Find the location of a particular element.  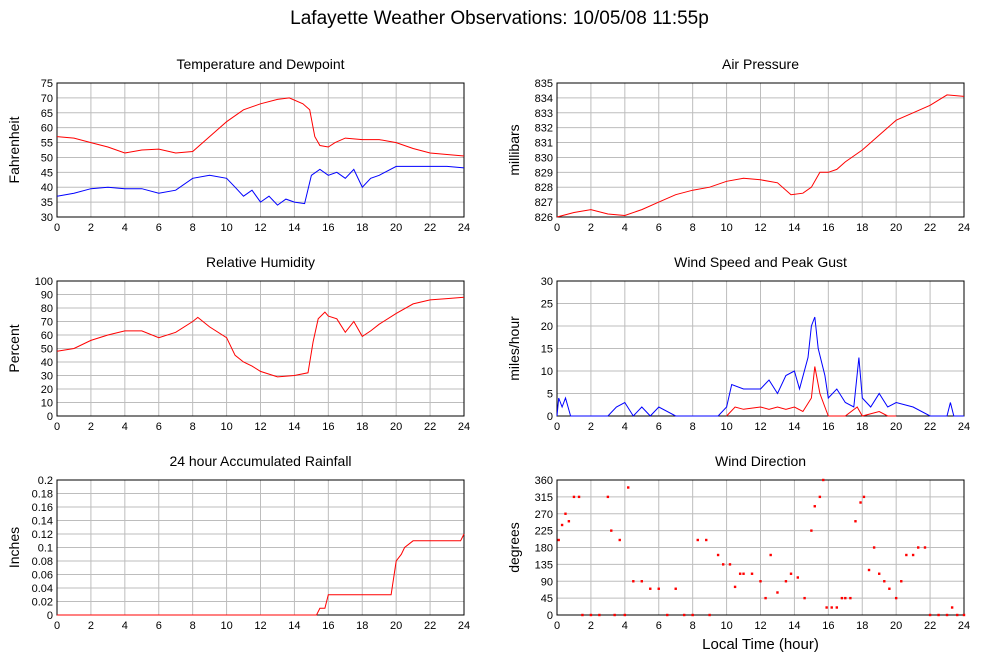

y-tick-label: 90 is located at coordinates (47, 296).